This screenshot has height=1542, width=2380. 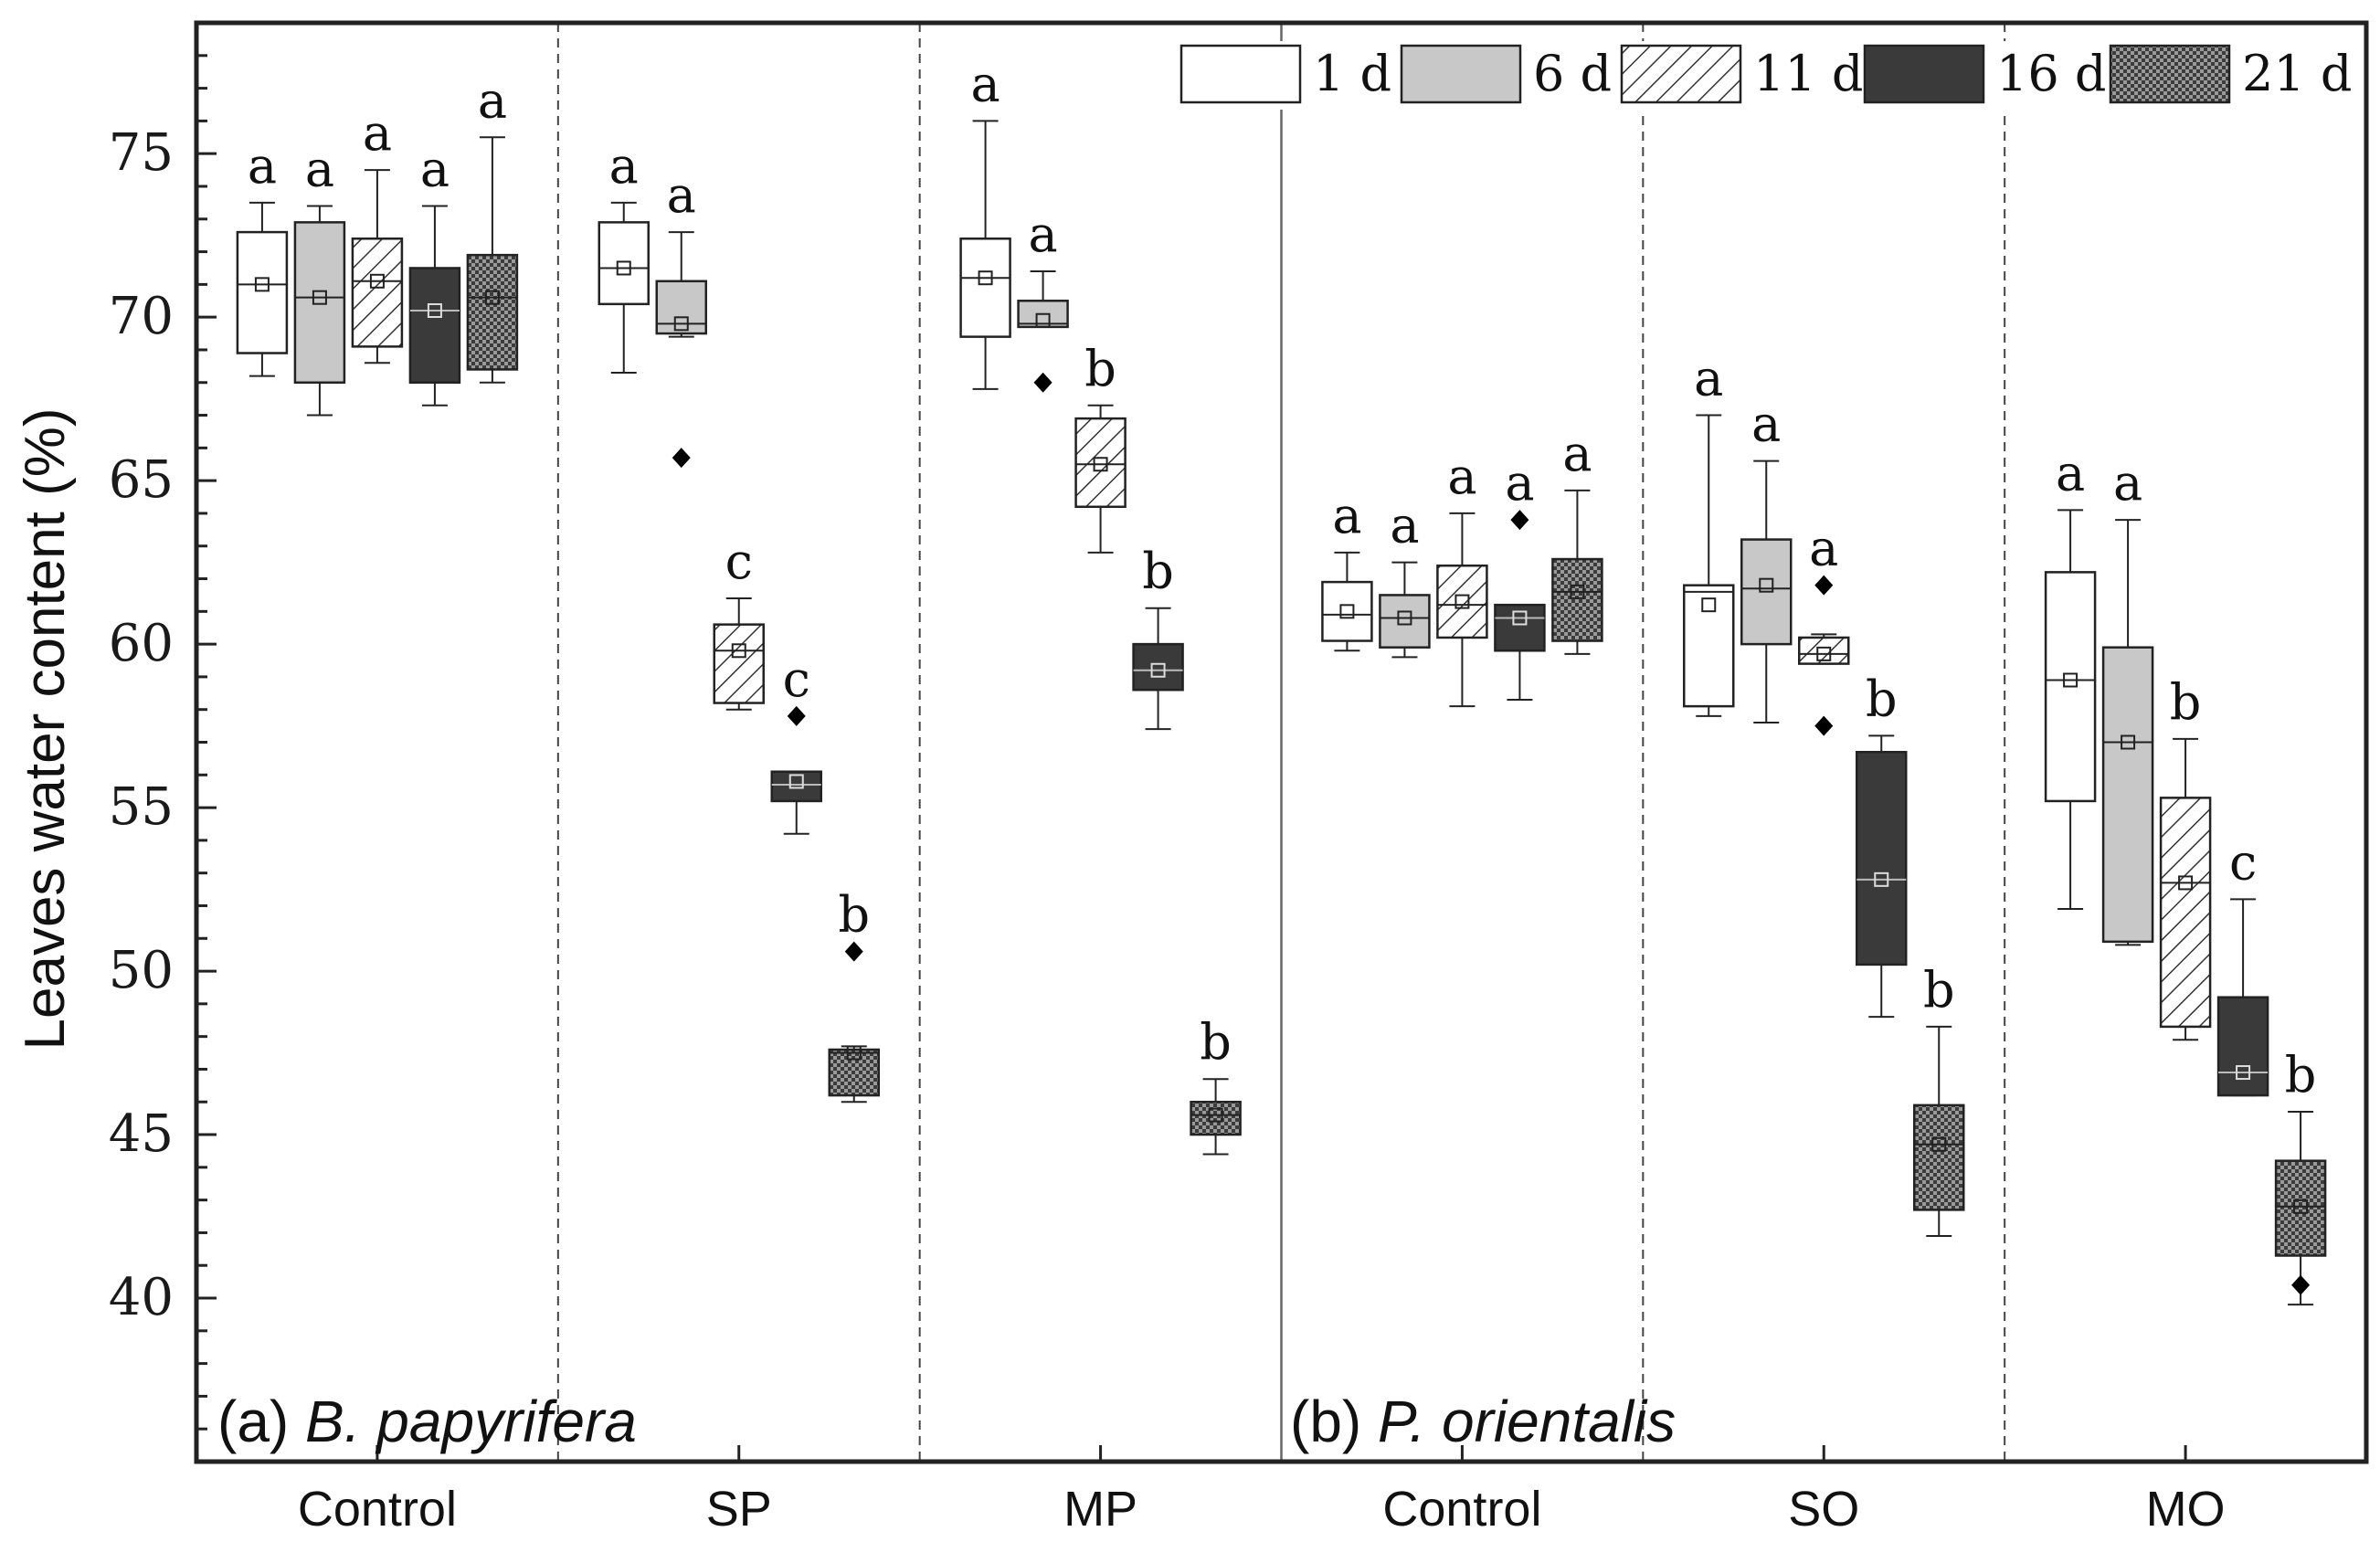 I want to click on box-so-16d, so click(x=1882, y=876).